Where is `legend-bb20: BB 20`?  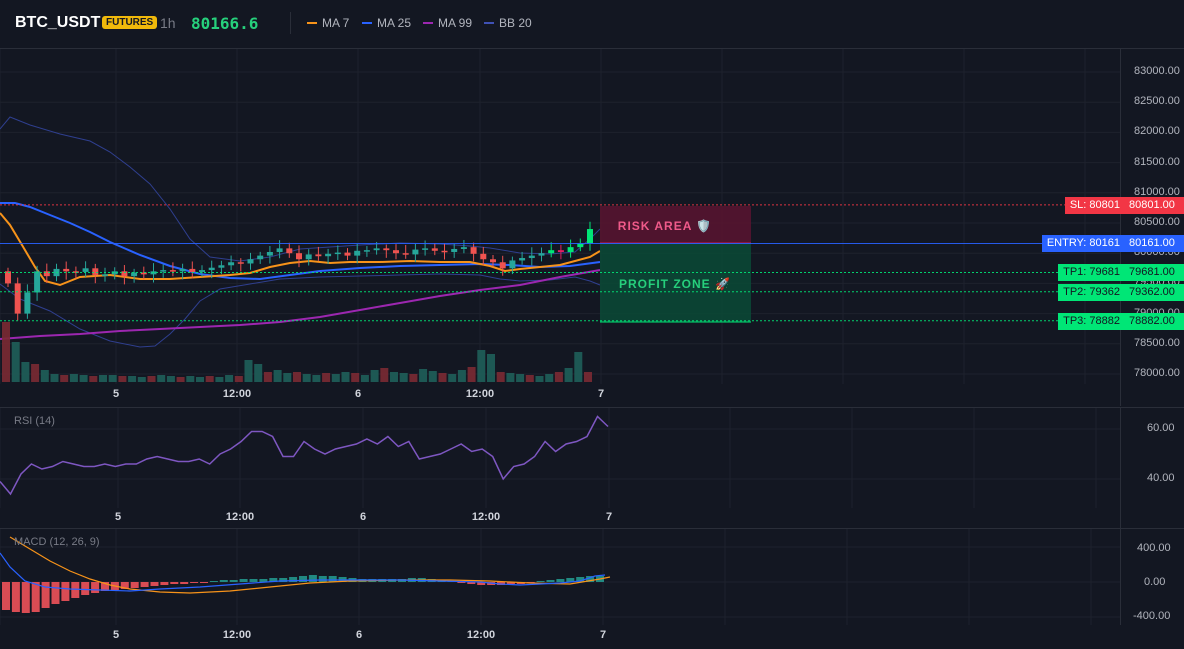 legend-bb20: BB 20 is located at coordinates (508, 23).